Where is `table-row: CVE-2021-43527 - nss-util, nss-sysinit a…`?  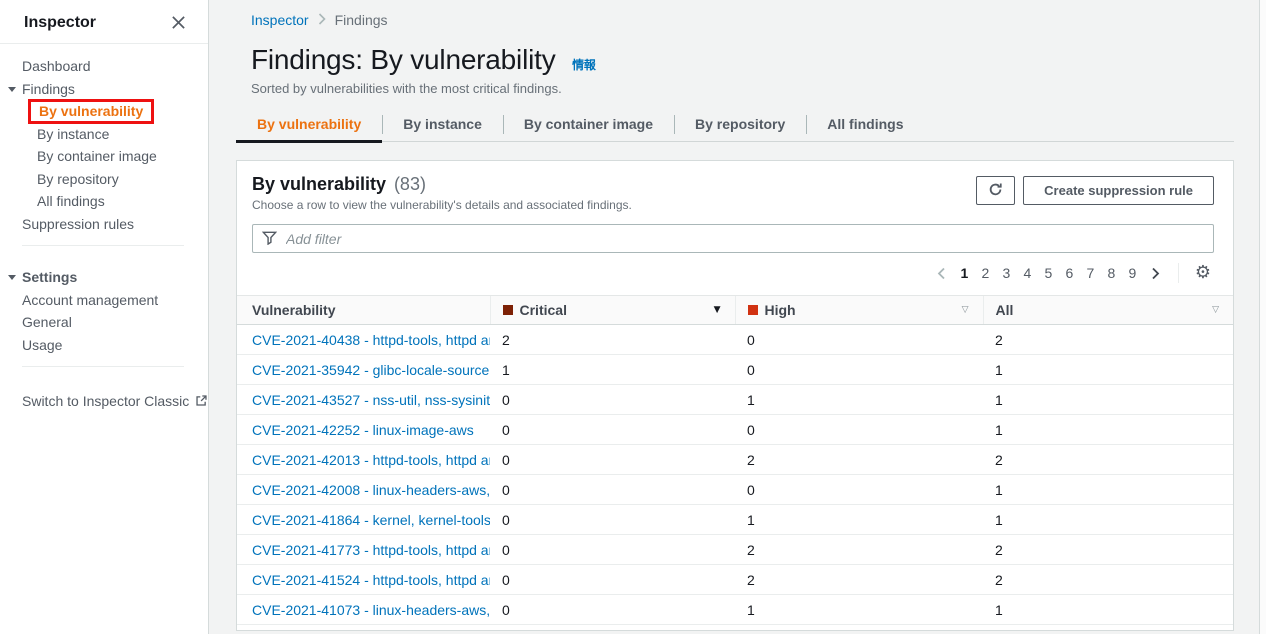
table-row: CVE-2021-43527 - nss-util, nss-sysinit a… is located at coordinates (735, 399).